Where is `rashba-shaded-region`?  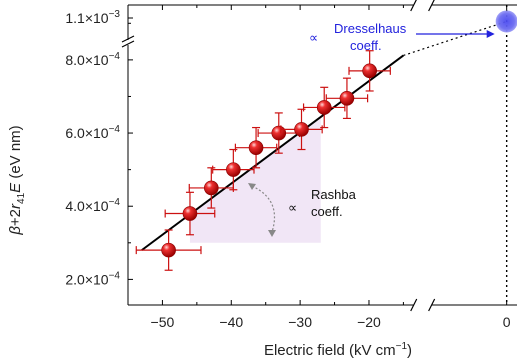
rashba-shaded-region is located at coordinates (255, 179).